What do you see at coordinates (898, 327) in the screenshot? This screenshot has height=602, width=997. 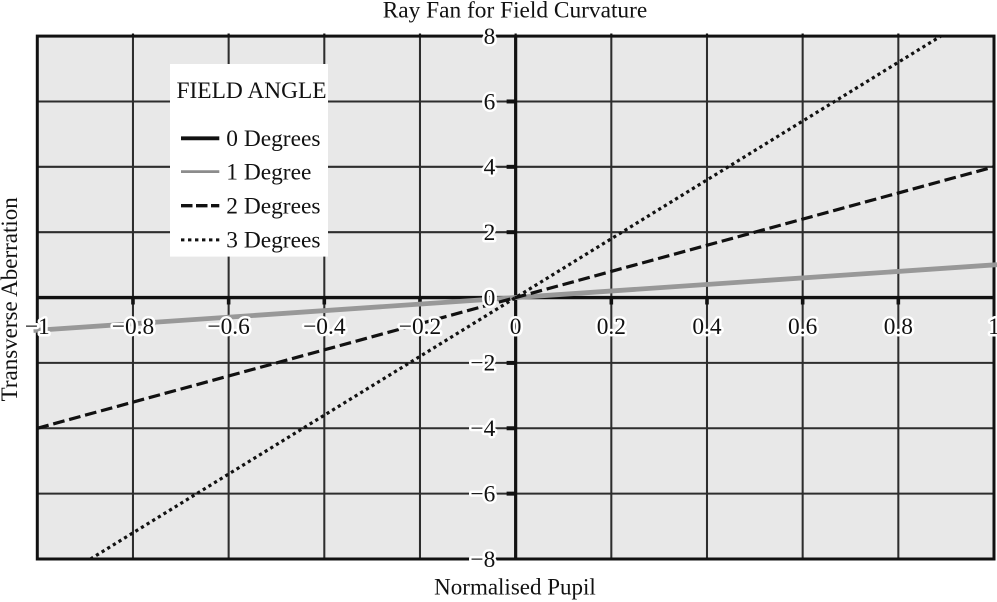 I see `svg-text: 0.8` at bounding box center [898, 327].